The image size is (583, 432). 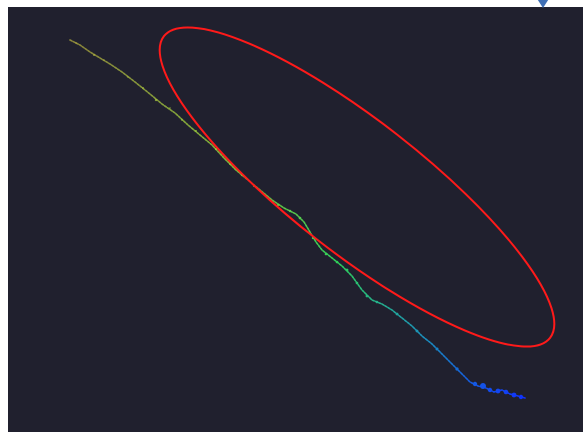 I want to click on diamond-marker-icon, so click(x=543, y=4).